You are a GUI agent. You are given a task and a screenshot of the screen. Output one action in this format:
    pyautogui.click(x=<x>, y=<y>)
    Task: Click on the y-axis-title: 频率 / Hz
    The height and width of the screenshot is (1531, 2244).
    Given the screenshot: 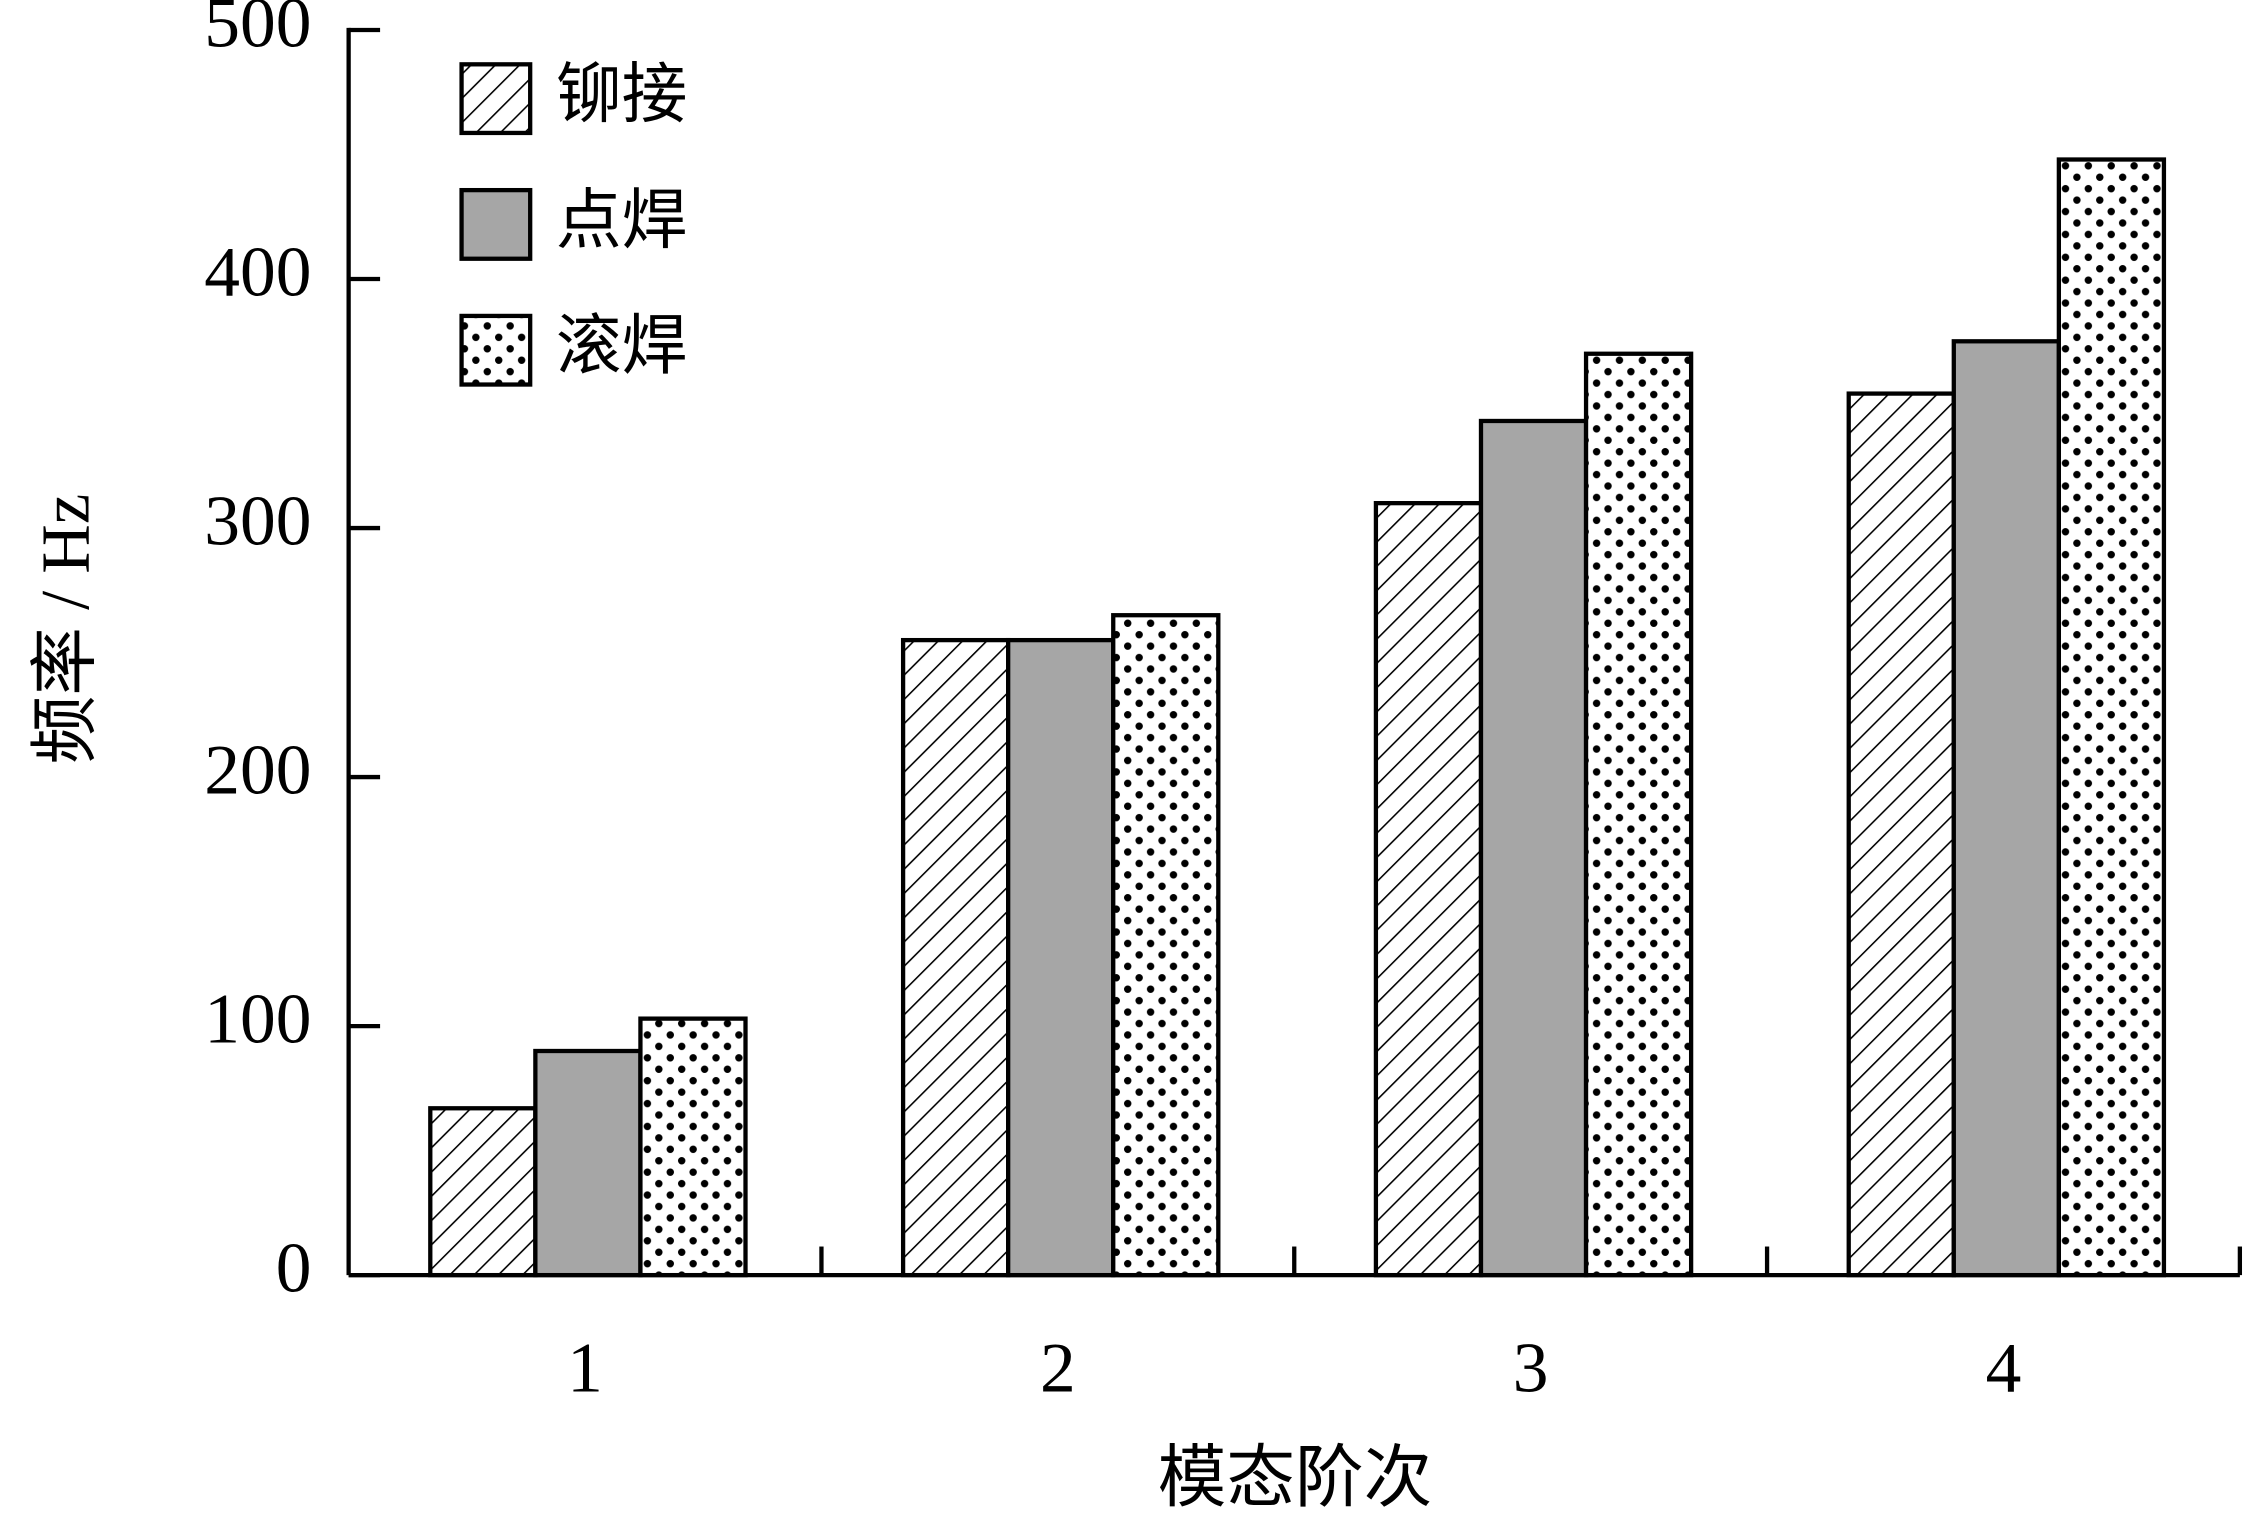 What is the action you would take?
    pyautogui.click(x=65, y=629)
    